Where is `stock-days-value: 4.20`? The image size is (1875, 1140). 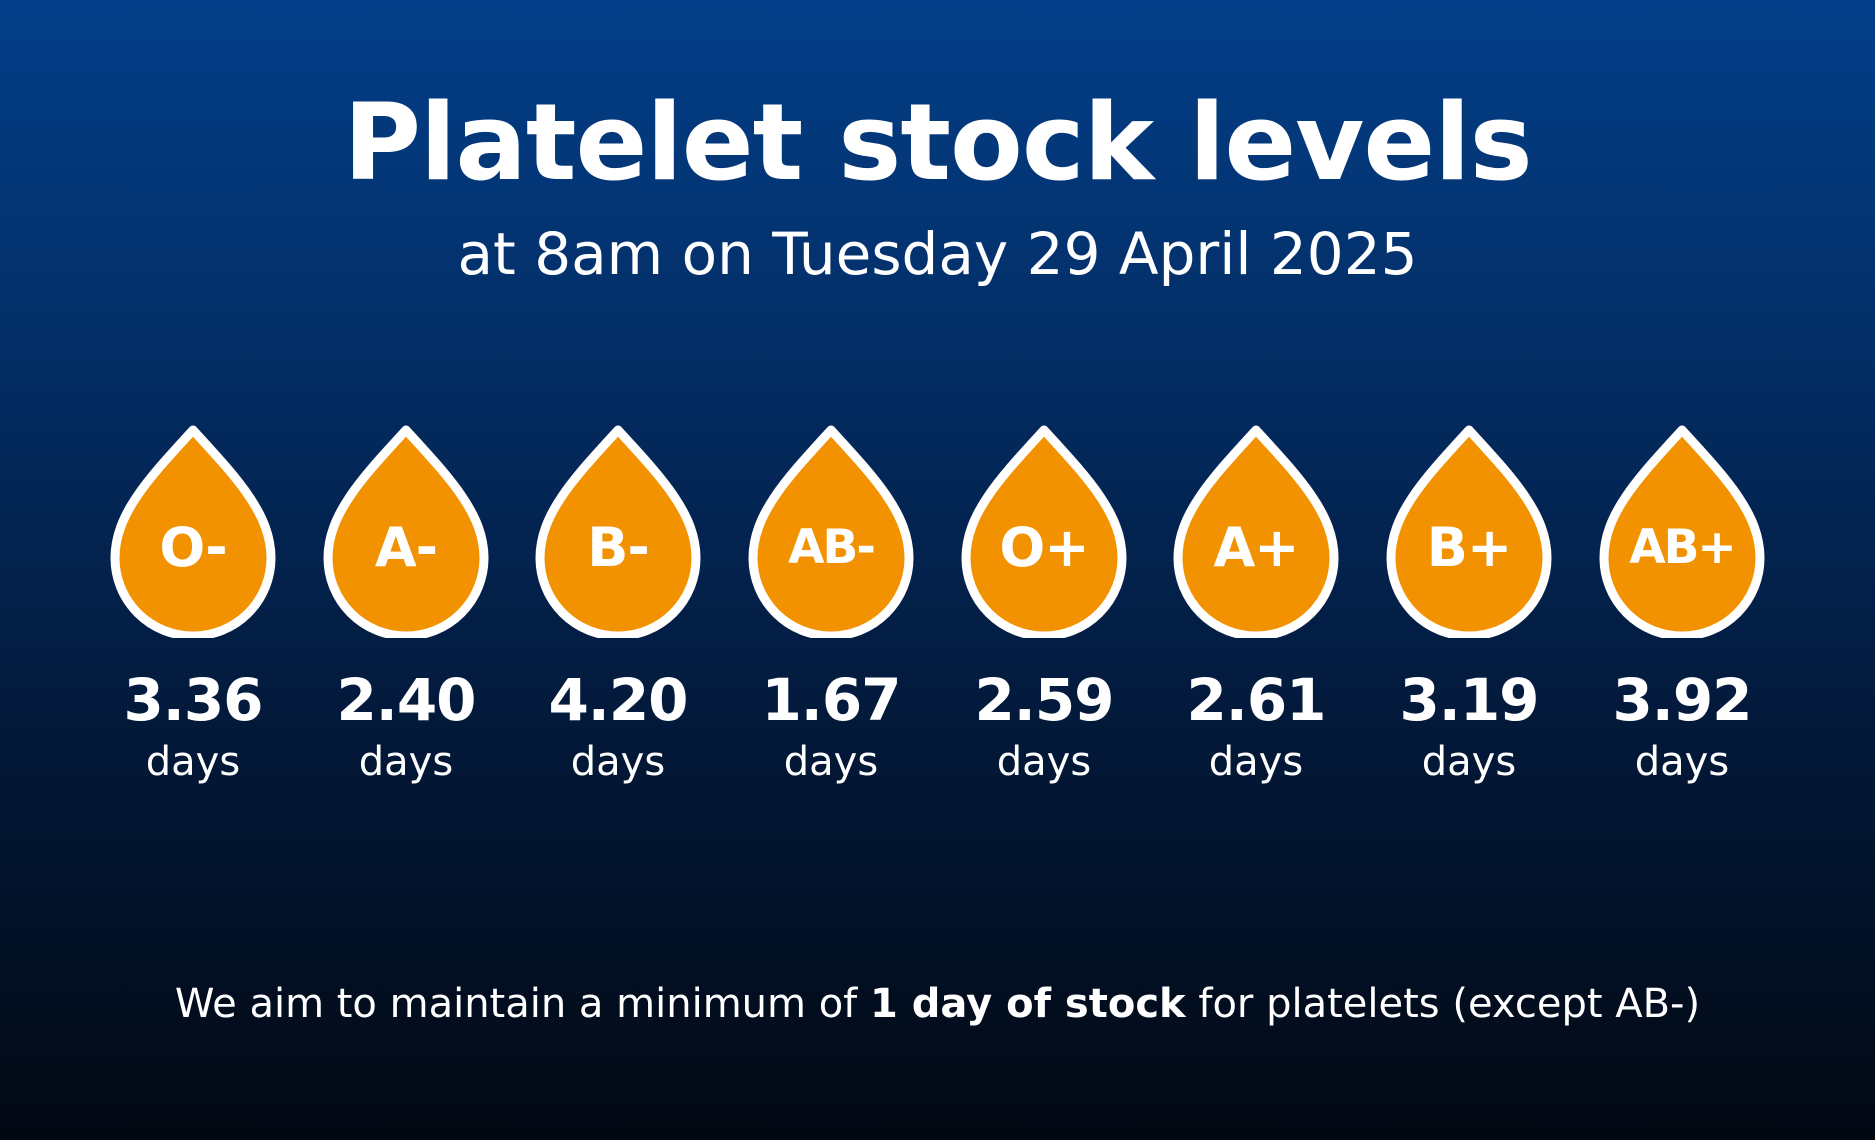 stock-days-value: 4.20 is located at coordinates (618, 700).